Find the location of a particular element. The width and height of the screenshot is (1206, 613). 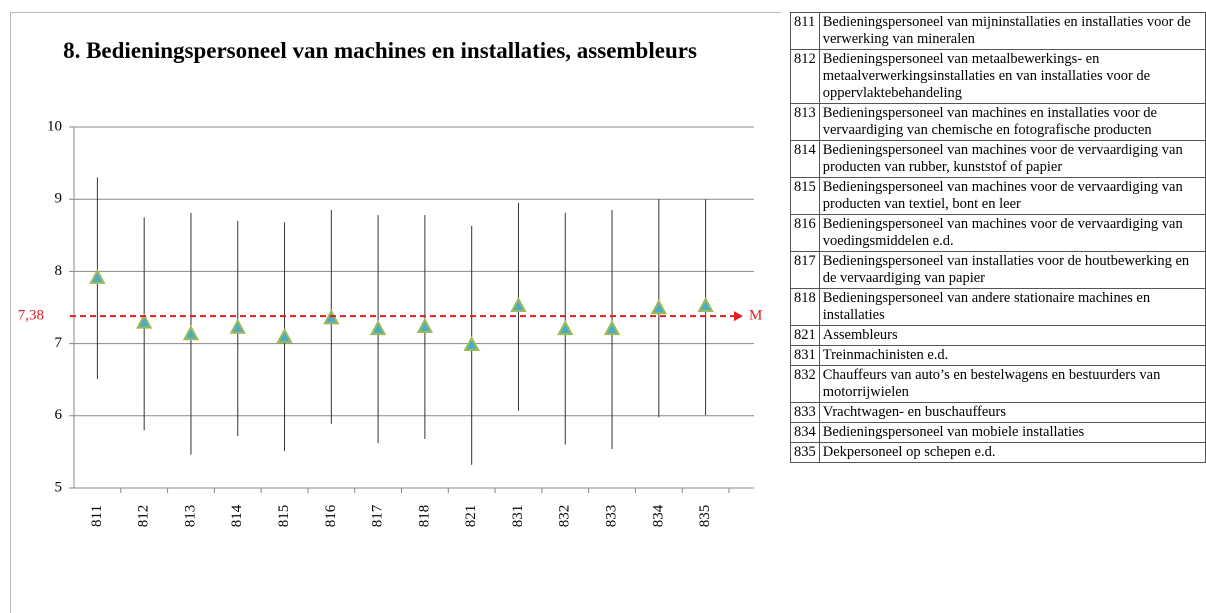

code: 812 is located at coordinates (805, 76).